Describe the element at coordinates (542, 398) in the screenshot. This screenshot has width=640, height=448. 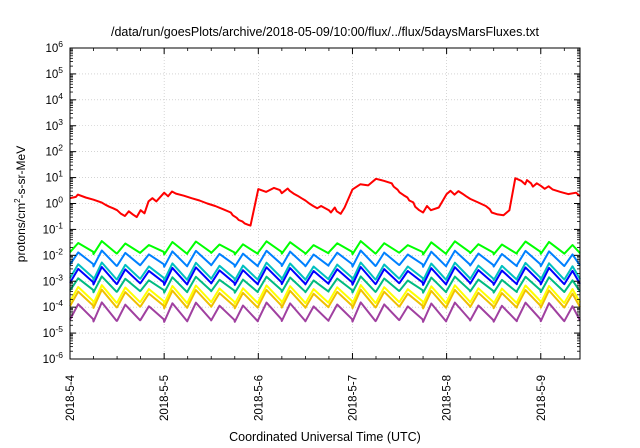
I see `x-tick-label: 2018-5-9` at that location.